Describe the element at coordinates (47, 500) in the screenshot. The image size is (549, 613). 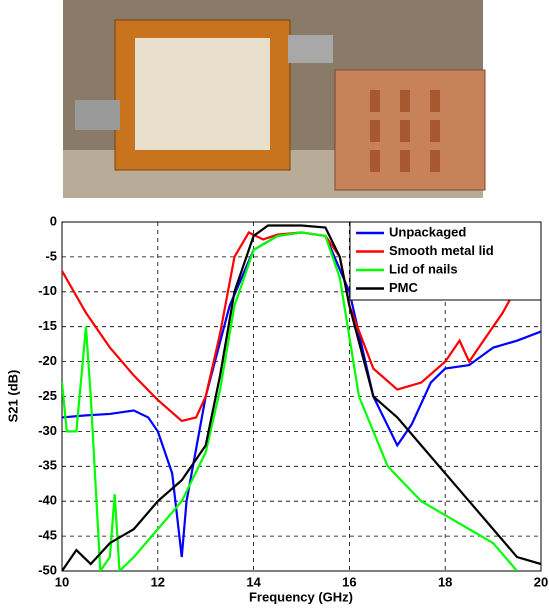
I see `y-tick-label: -40` at that location.